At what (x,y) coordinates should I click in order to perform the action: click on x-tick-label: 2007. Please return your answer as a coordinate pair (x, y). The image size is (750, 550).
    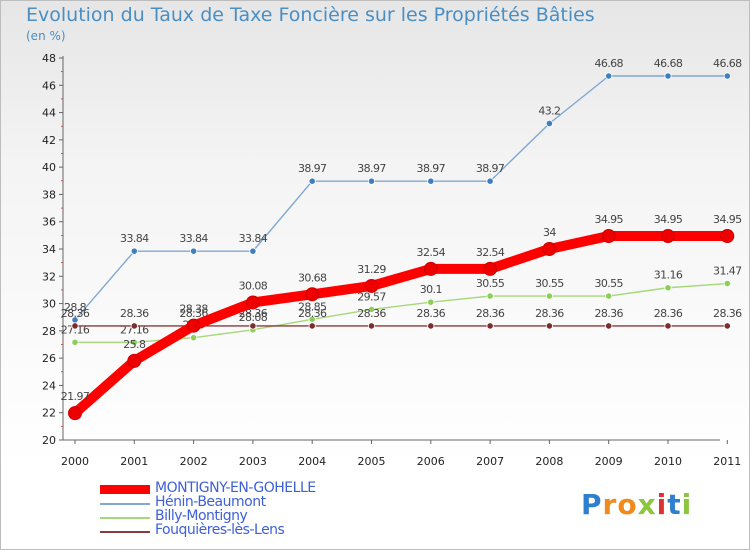
    Looking at the image, I should click on (490, 461).